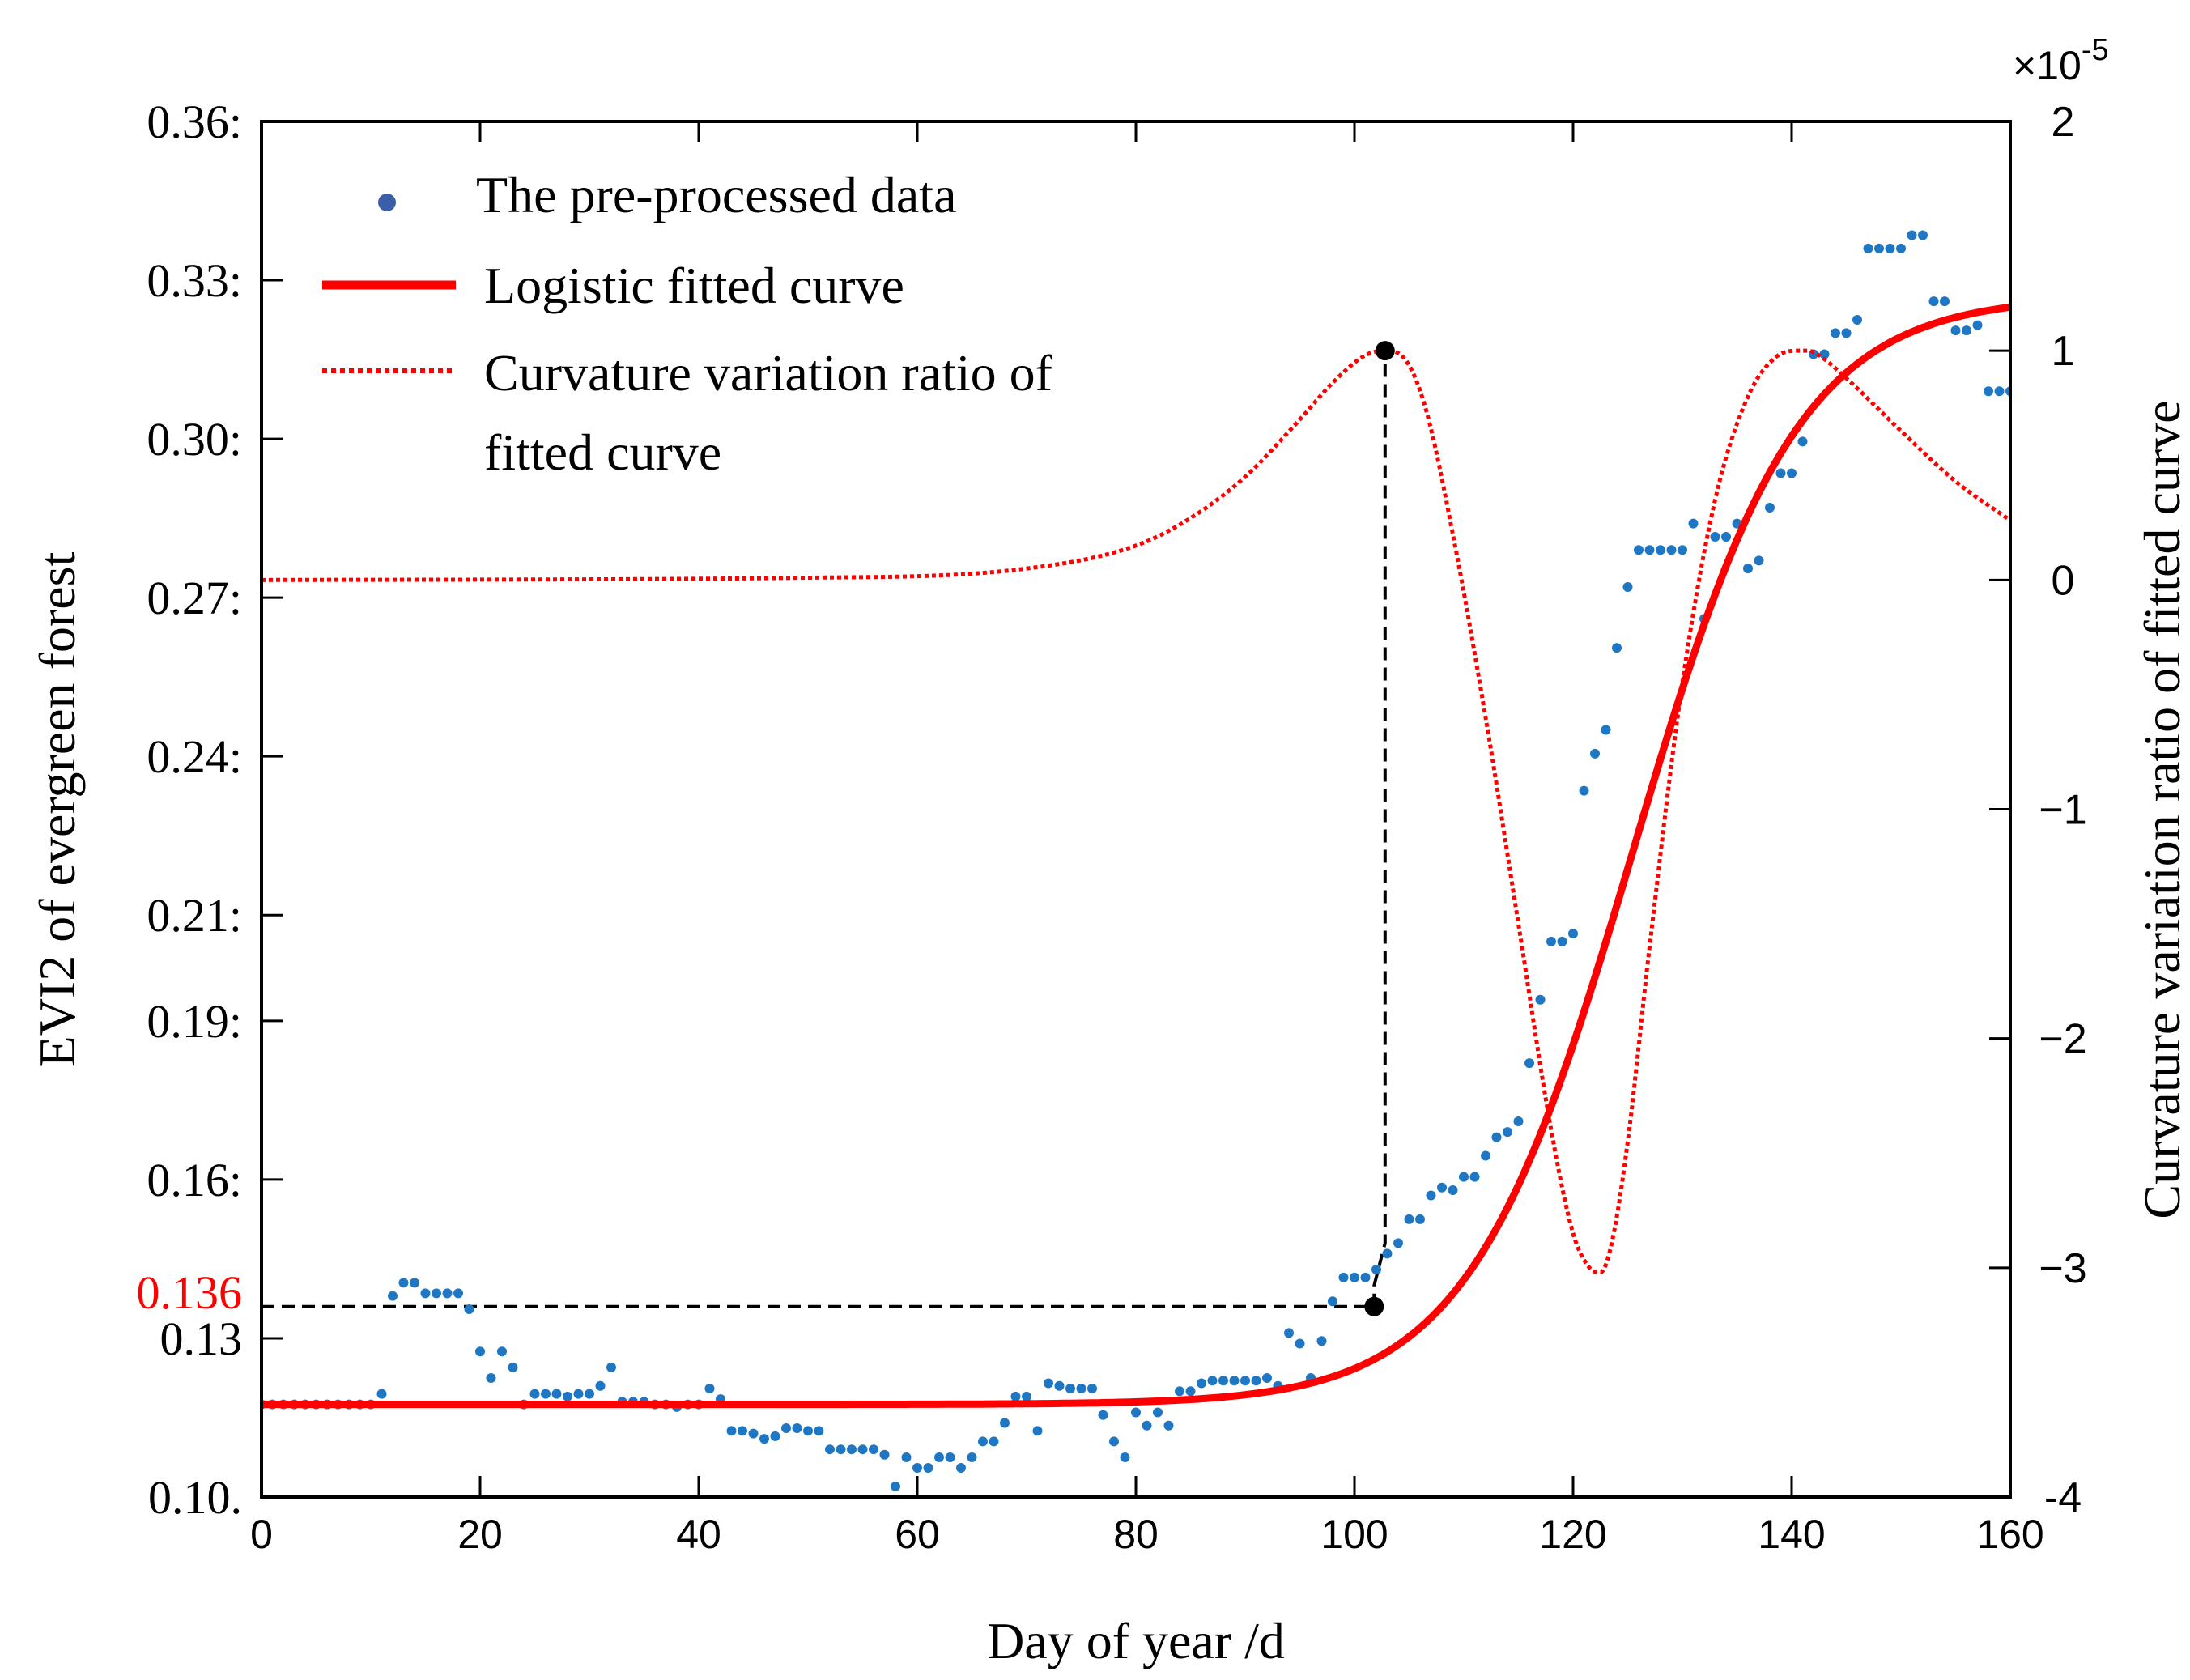 This screenshot has height=1680, width=2190. Describe the element at coordinates (1374, 1306) in the screenshot. I see `marker-fit-point` at that location.